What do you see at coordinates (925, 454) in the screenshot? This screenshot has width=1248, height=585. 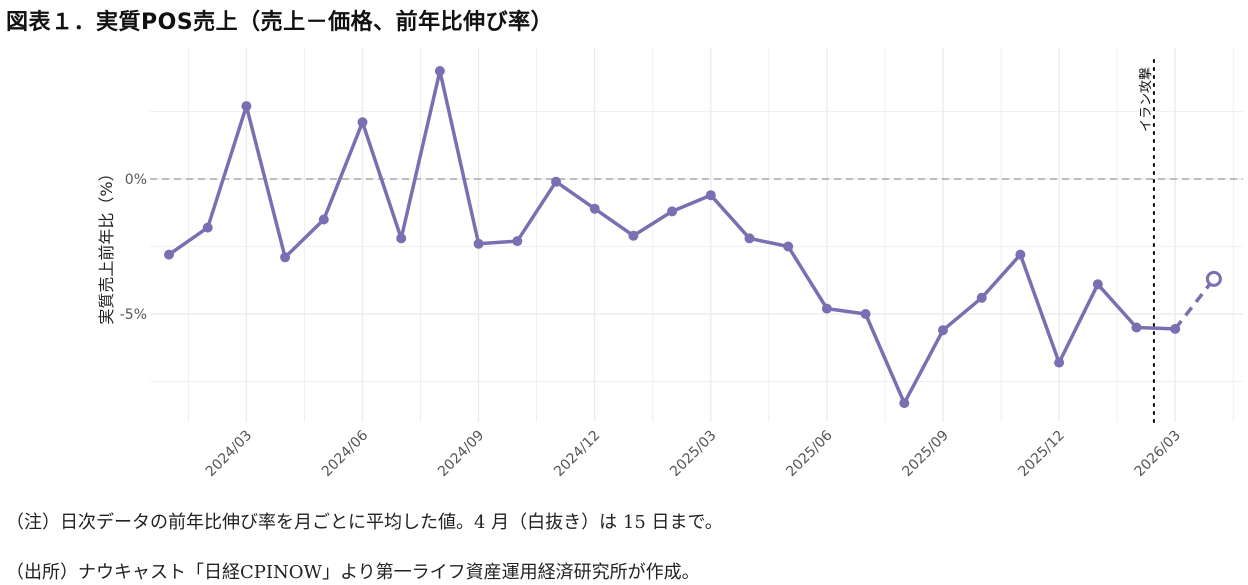 I see `x-tick-label: 2025/09` at bounding box center [925, 454].